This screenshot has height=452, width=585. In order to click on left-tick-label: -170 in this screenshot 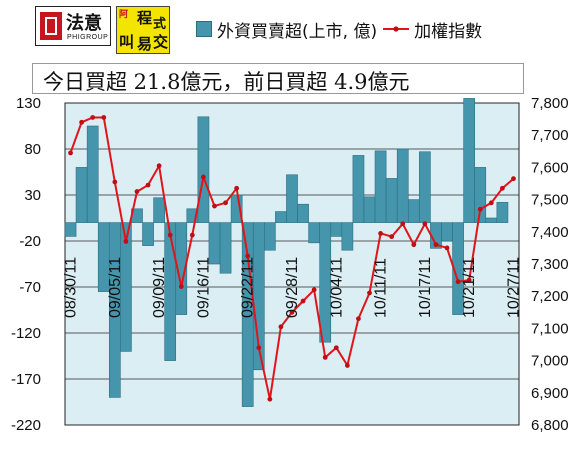, I will do `click(26, 379)`.